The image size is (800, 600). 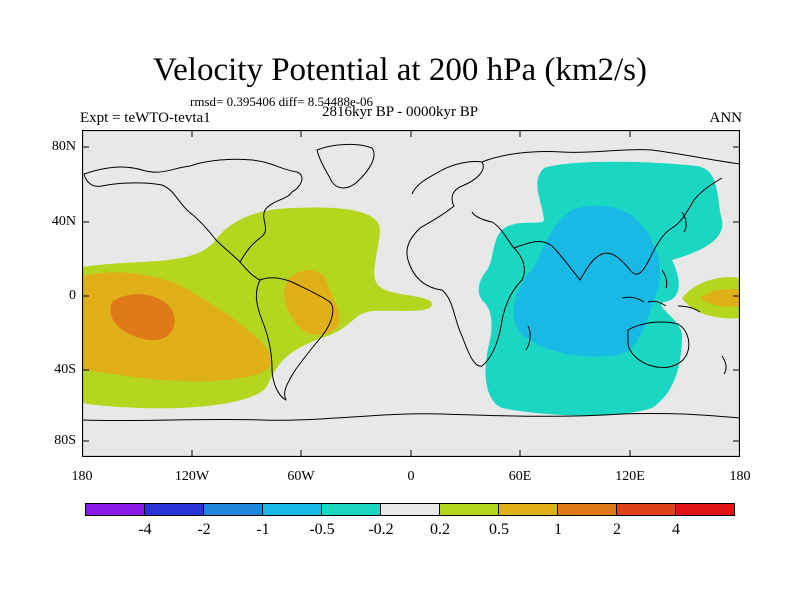 I want to click on lon-label-120e: 120E, so click(x=630, y=476).